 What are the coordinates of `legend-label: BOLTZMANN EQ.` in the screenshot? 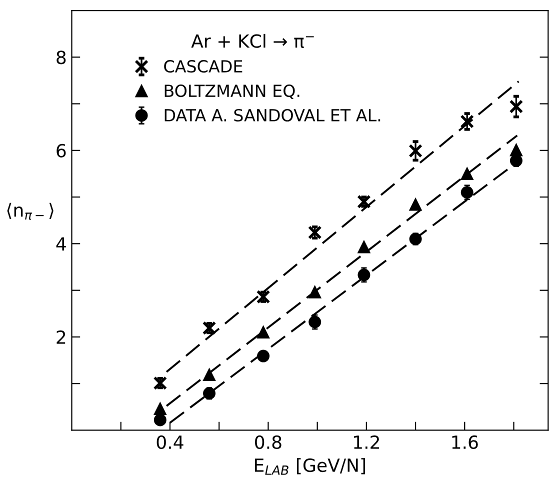 It's located at (232, 91).